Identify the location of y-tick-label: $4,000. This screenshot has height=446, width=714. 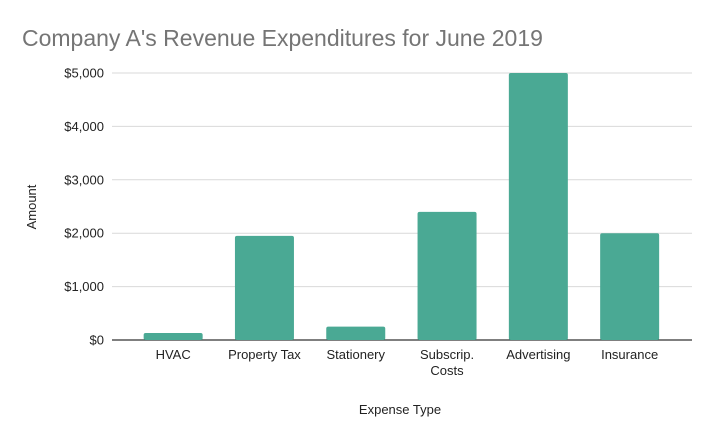
(84, 126).